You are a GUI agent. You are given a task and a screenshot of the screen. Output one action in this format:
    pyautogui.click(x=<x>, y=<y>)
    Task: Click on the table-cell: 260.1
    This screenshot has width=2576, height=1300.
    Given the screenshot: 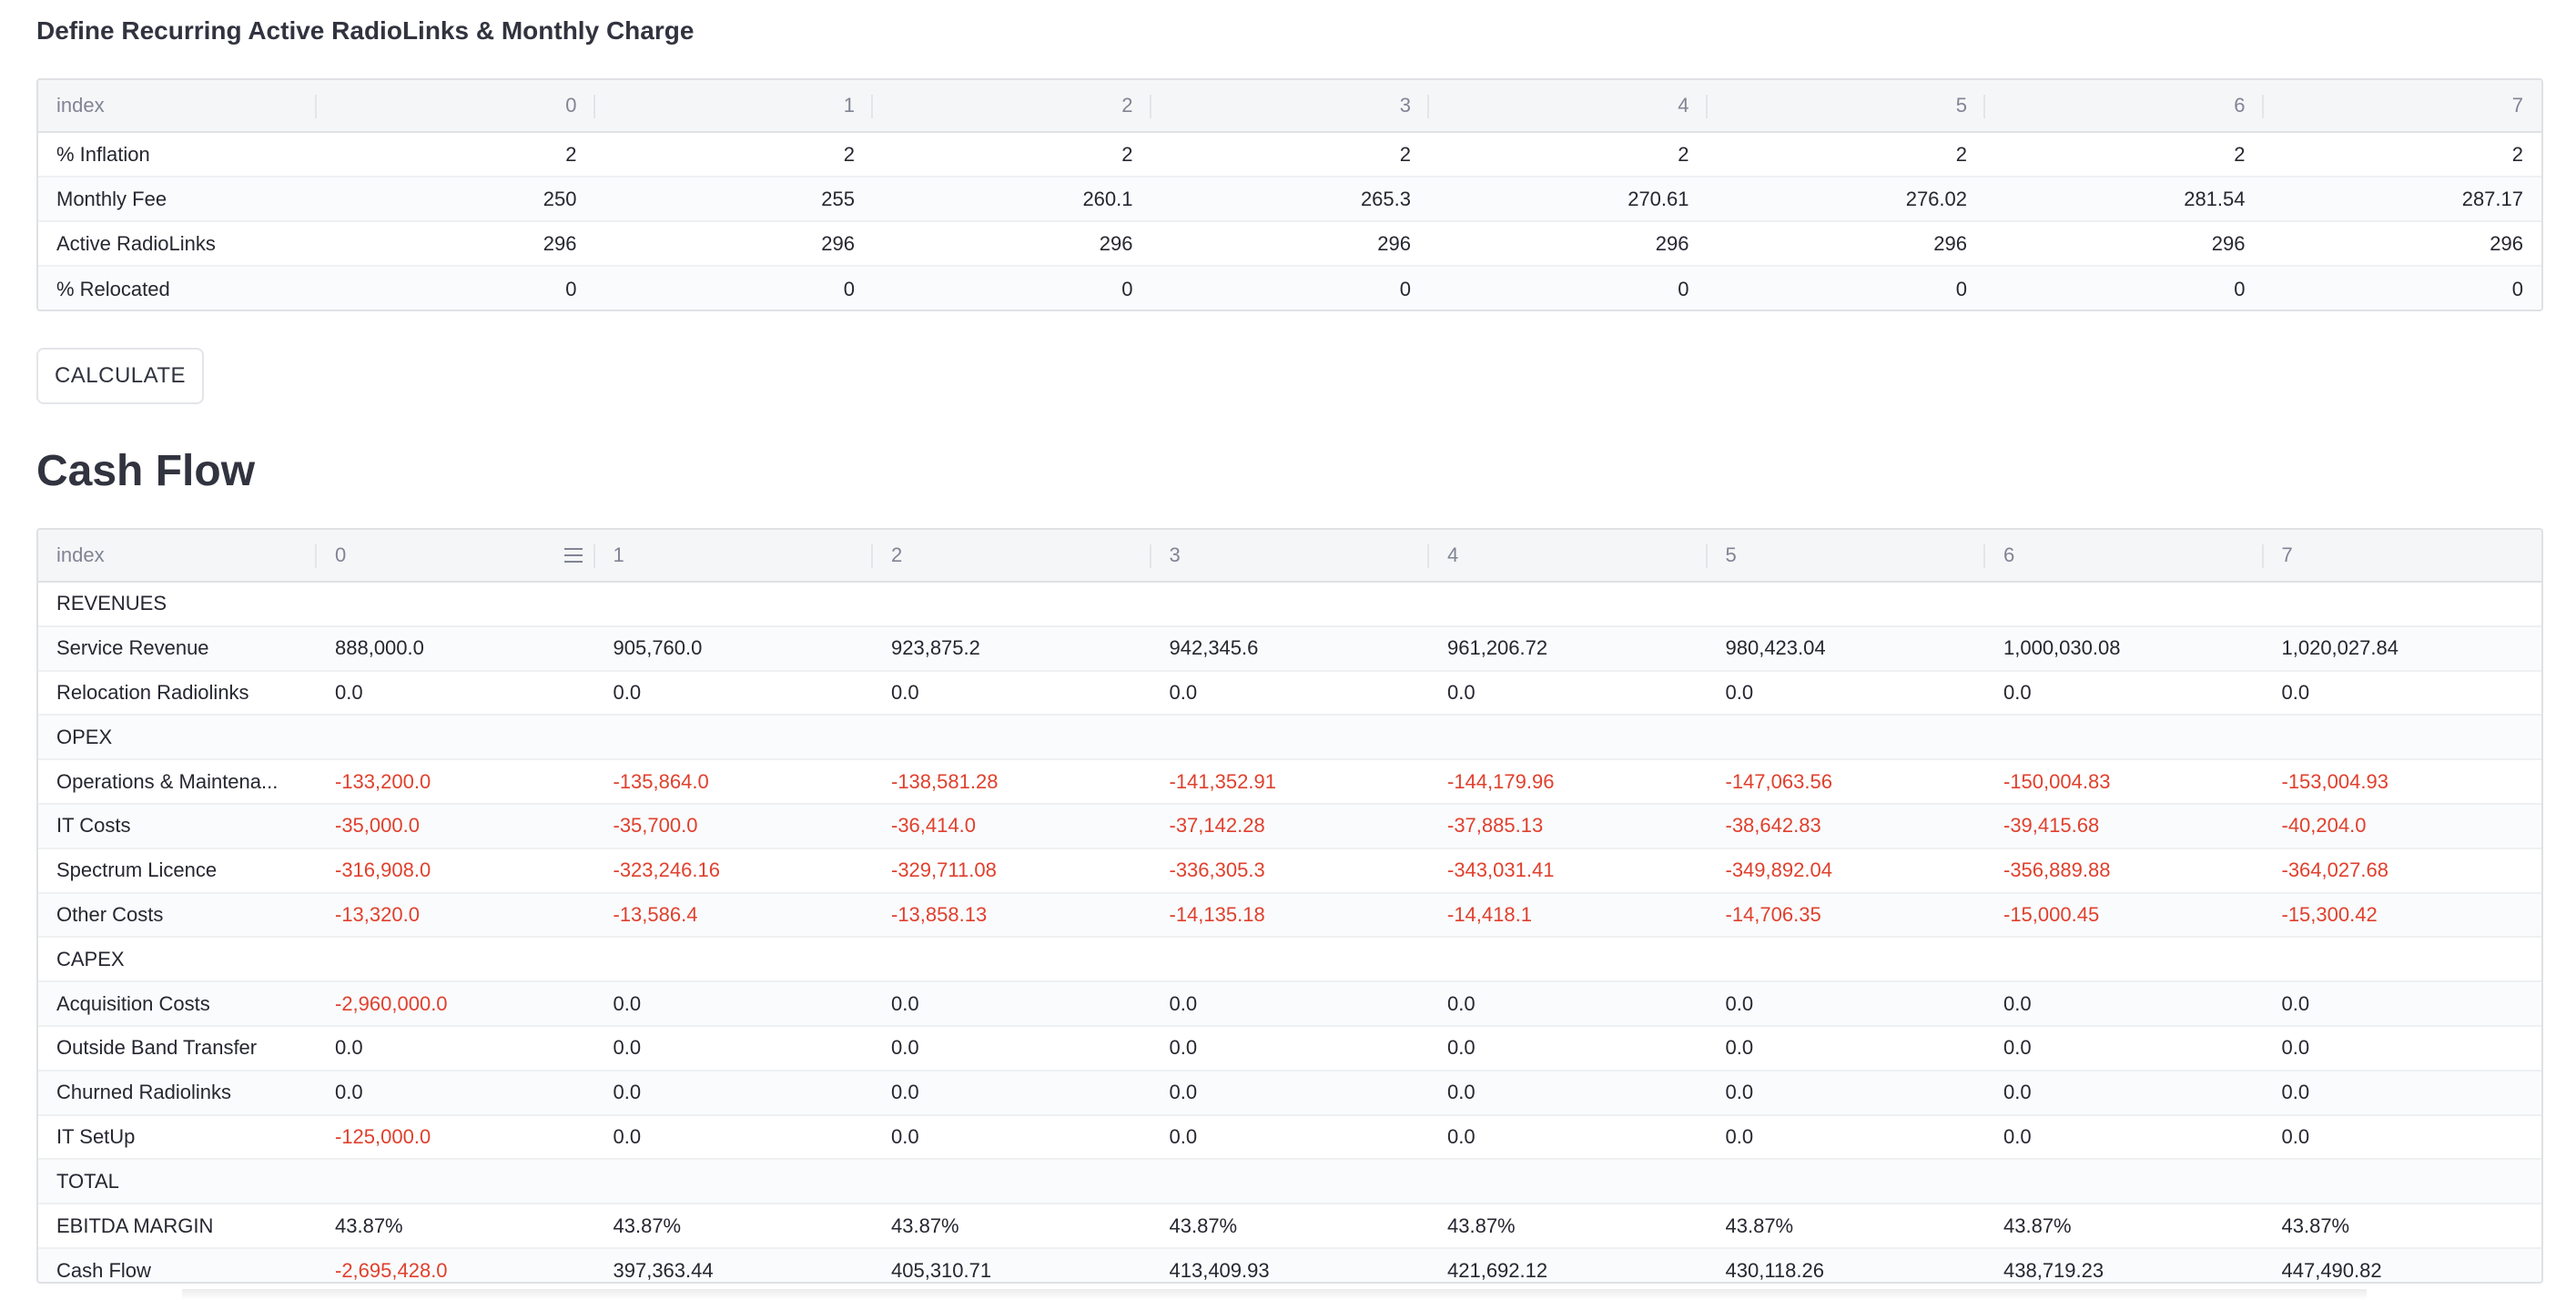 What is the action you would take?
    pyautogui.click(x=1107, y=198)
    